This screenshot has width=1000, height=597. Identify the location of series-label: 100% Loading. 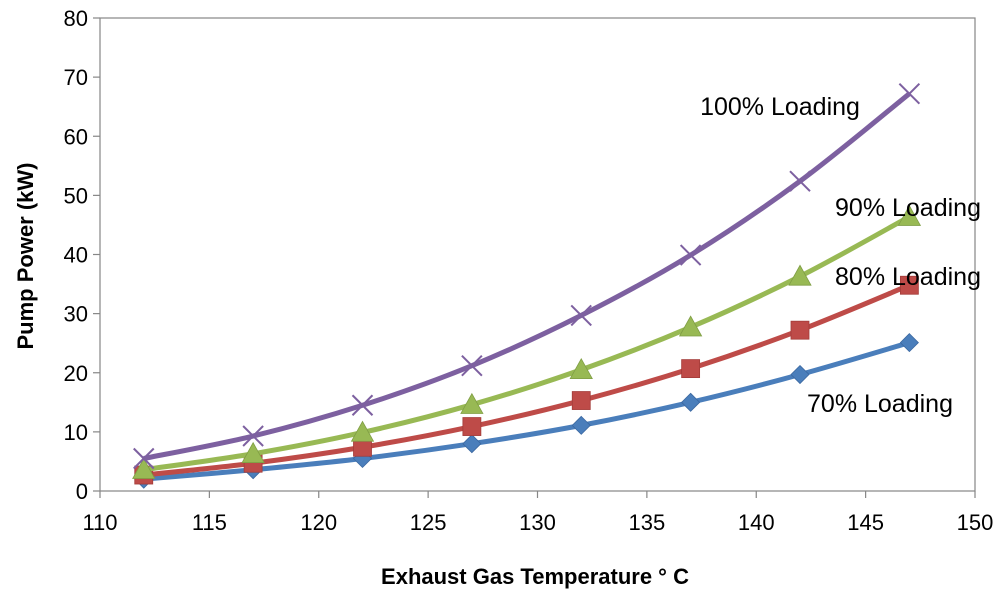
(780, 107).